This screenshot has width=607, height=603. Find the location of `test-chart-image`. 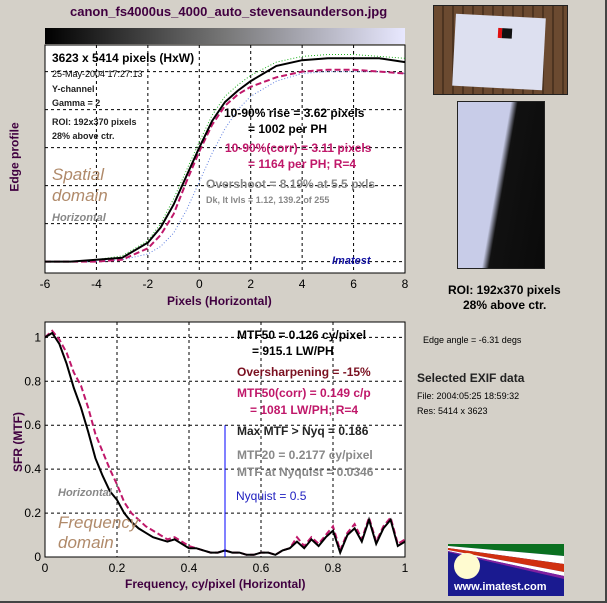

test-chart-image is located at coordinates (499, 52).